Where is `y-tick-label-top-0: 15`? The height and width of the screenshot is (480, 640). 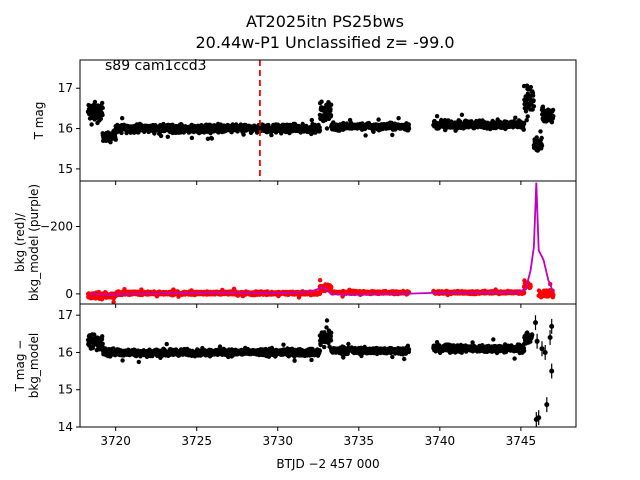
y-tick-label-top-0: 15 is located at coordinates (65, 169).